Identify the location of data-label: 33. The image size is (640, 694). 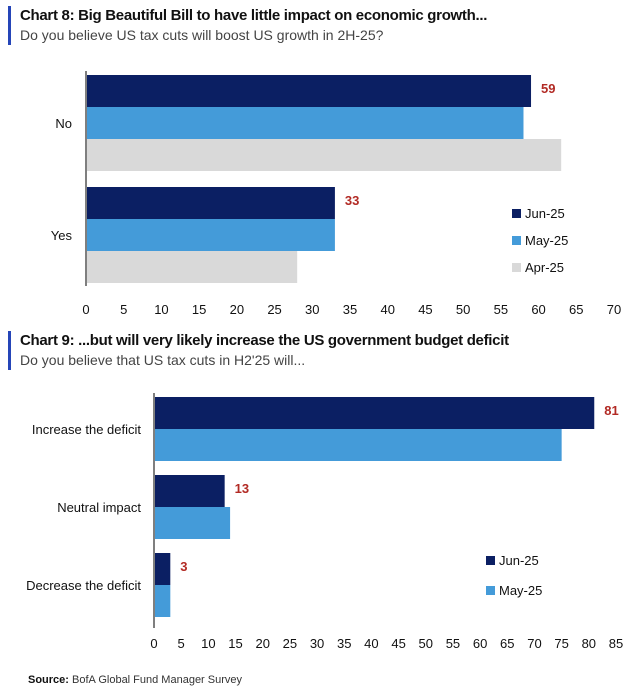
(352, 200).